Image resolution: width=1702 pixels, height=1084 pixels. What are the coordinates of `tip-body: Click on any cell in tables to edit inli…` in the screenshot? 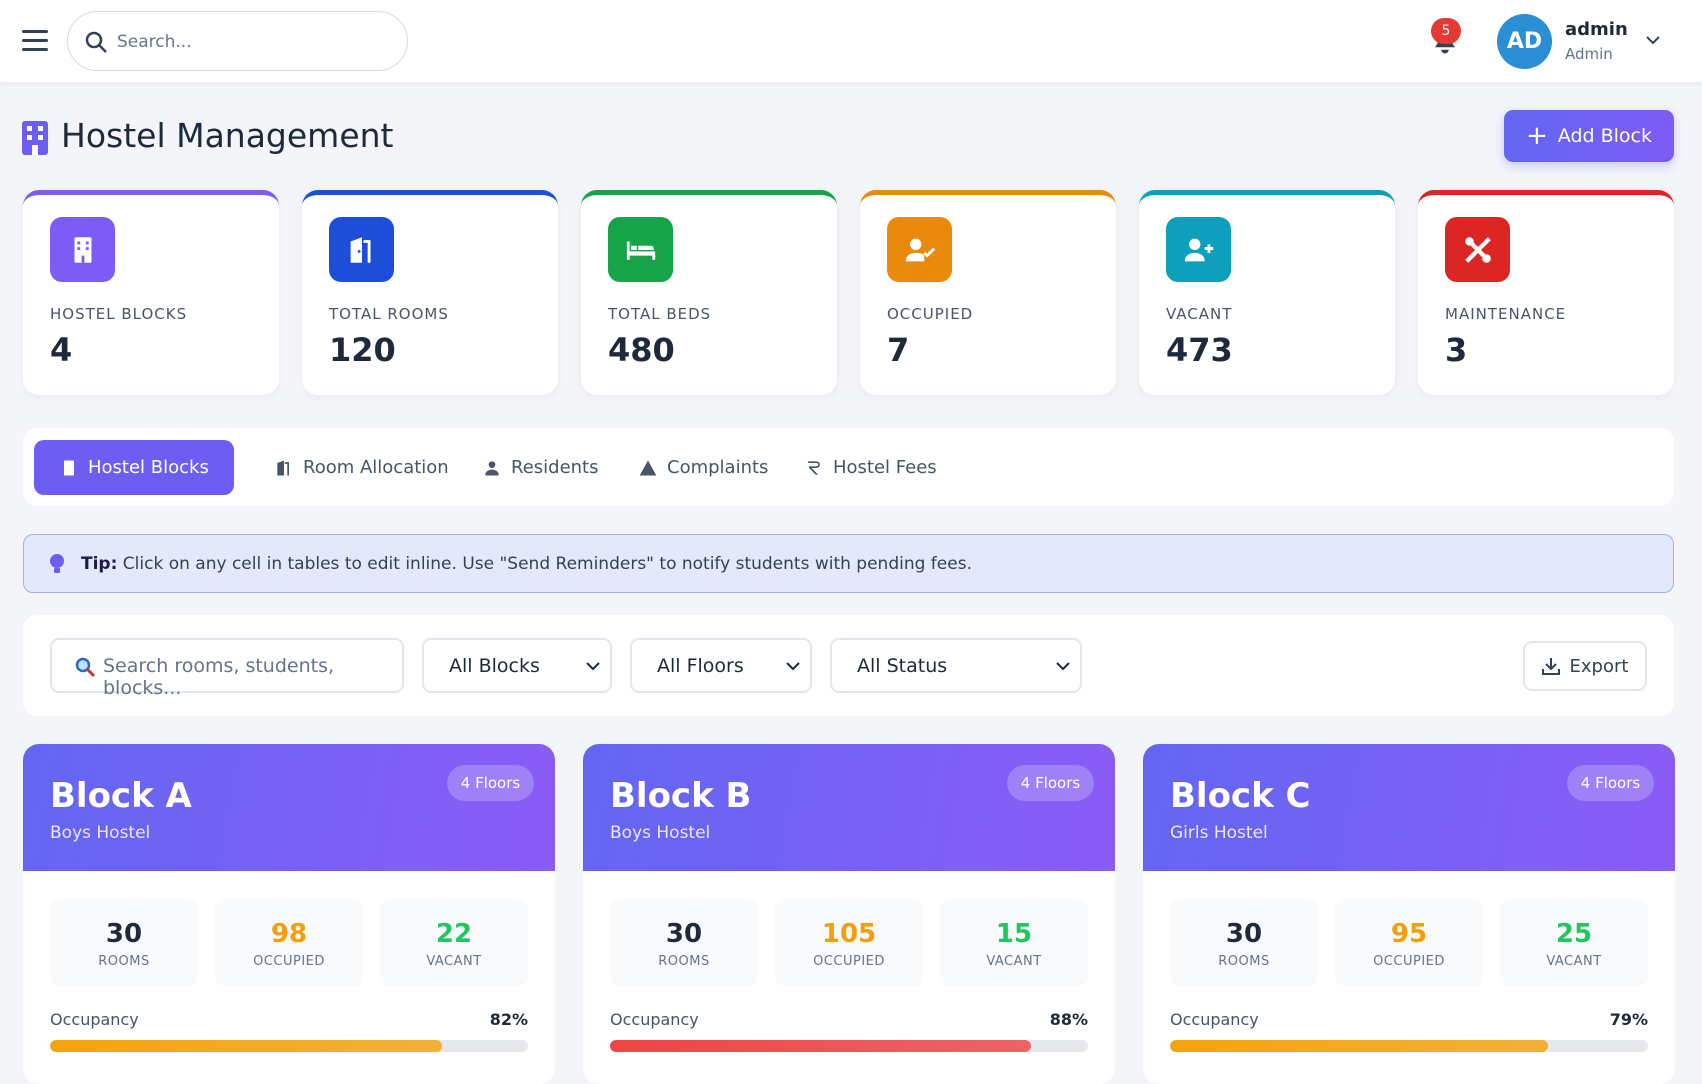 It's located at (547, 564).